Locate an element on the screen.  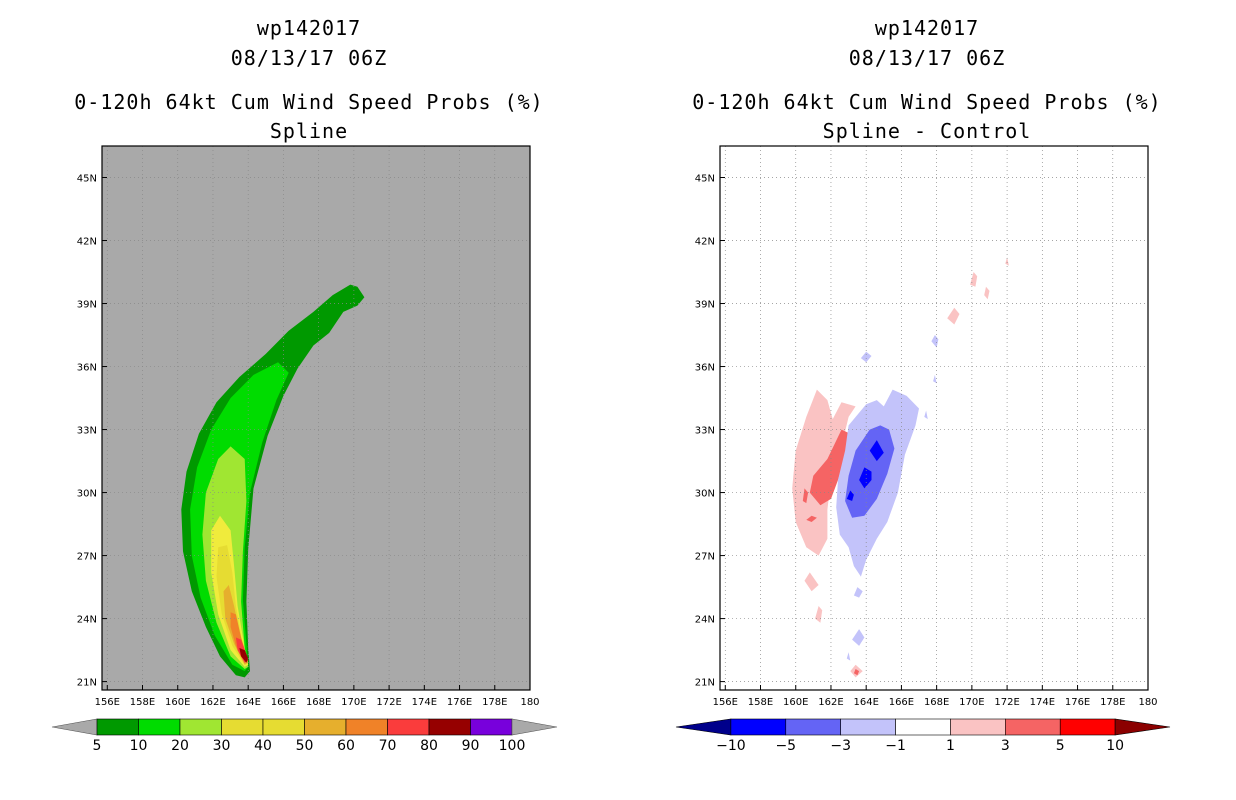
colorbar-label: 80 is located at coordinates (429, 746).